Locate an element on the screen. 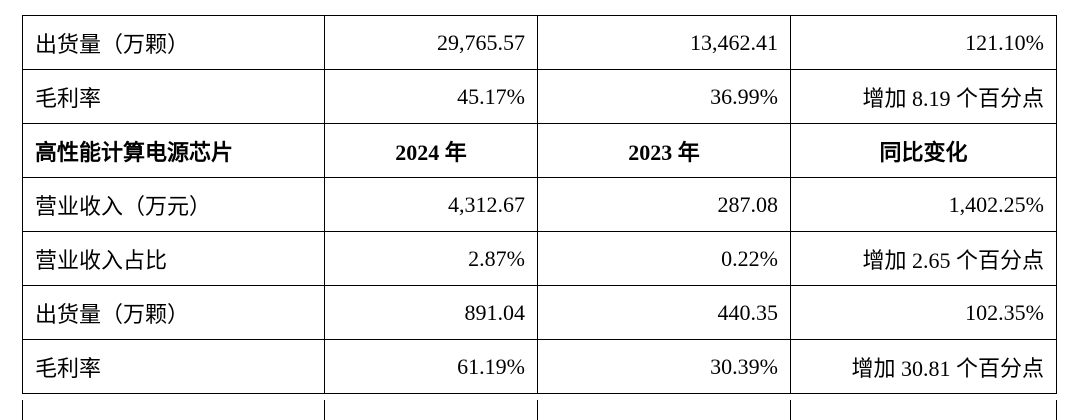 This screenshot has width=1080, height=420. table-row: 出货量（万颗） 891.04 440.35 102.35% is located at coordinates (539, 312).